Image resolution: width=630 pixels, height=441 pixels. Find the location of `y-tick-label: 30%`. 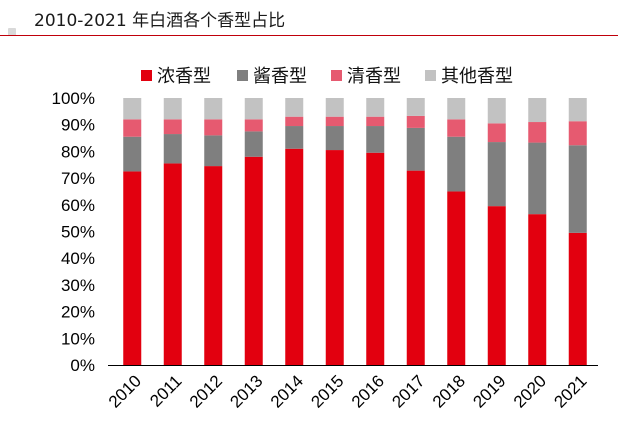

y-tick-label: 30% is located at coordinates (78, 285).